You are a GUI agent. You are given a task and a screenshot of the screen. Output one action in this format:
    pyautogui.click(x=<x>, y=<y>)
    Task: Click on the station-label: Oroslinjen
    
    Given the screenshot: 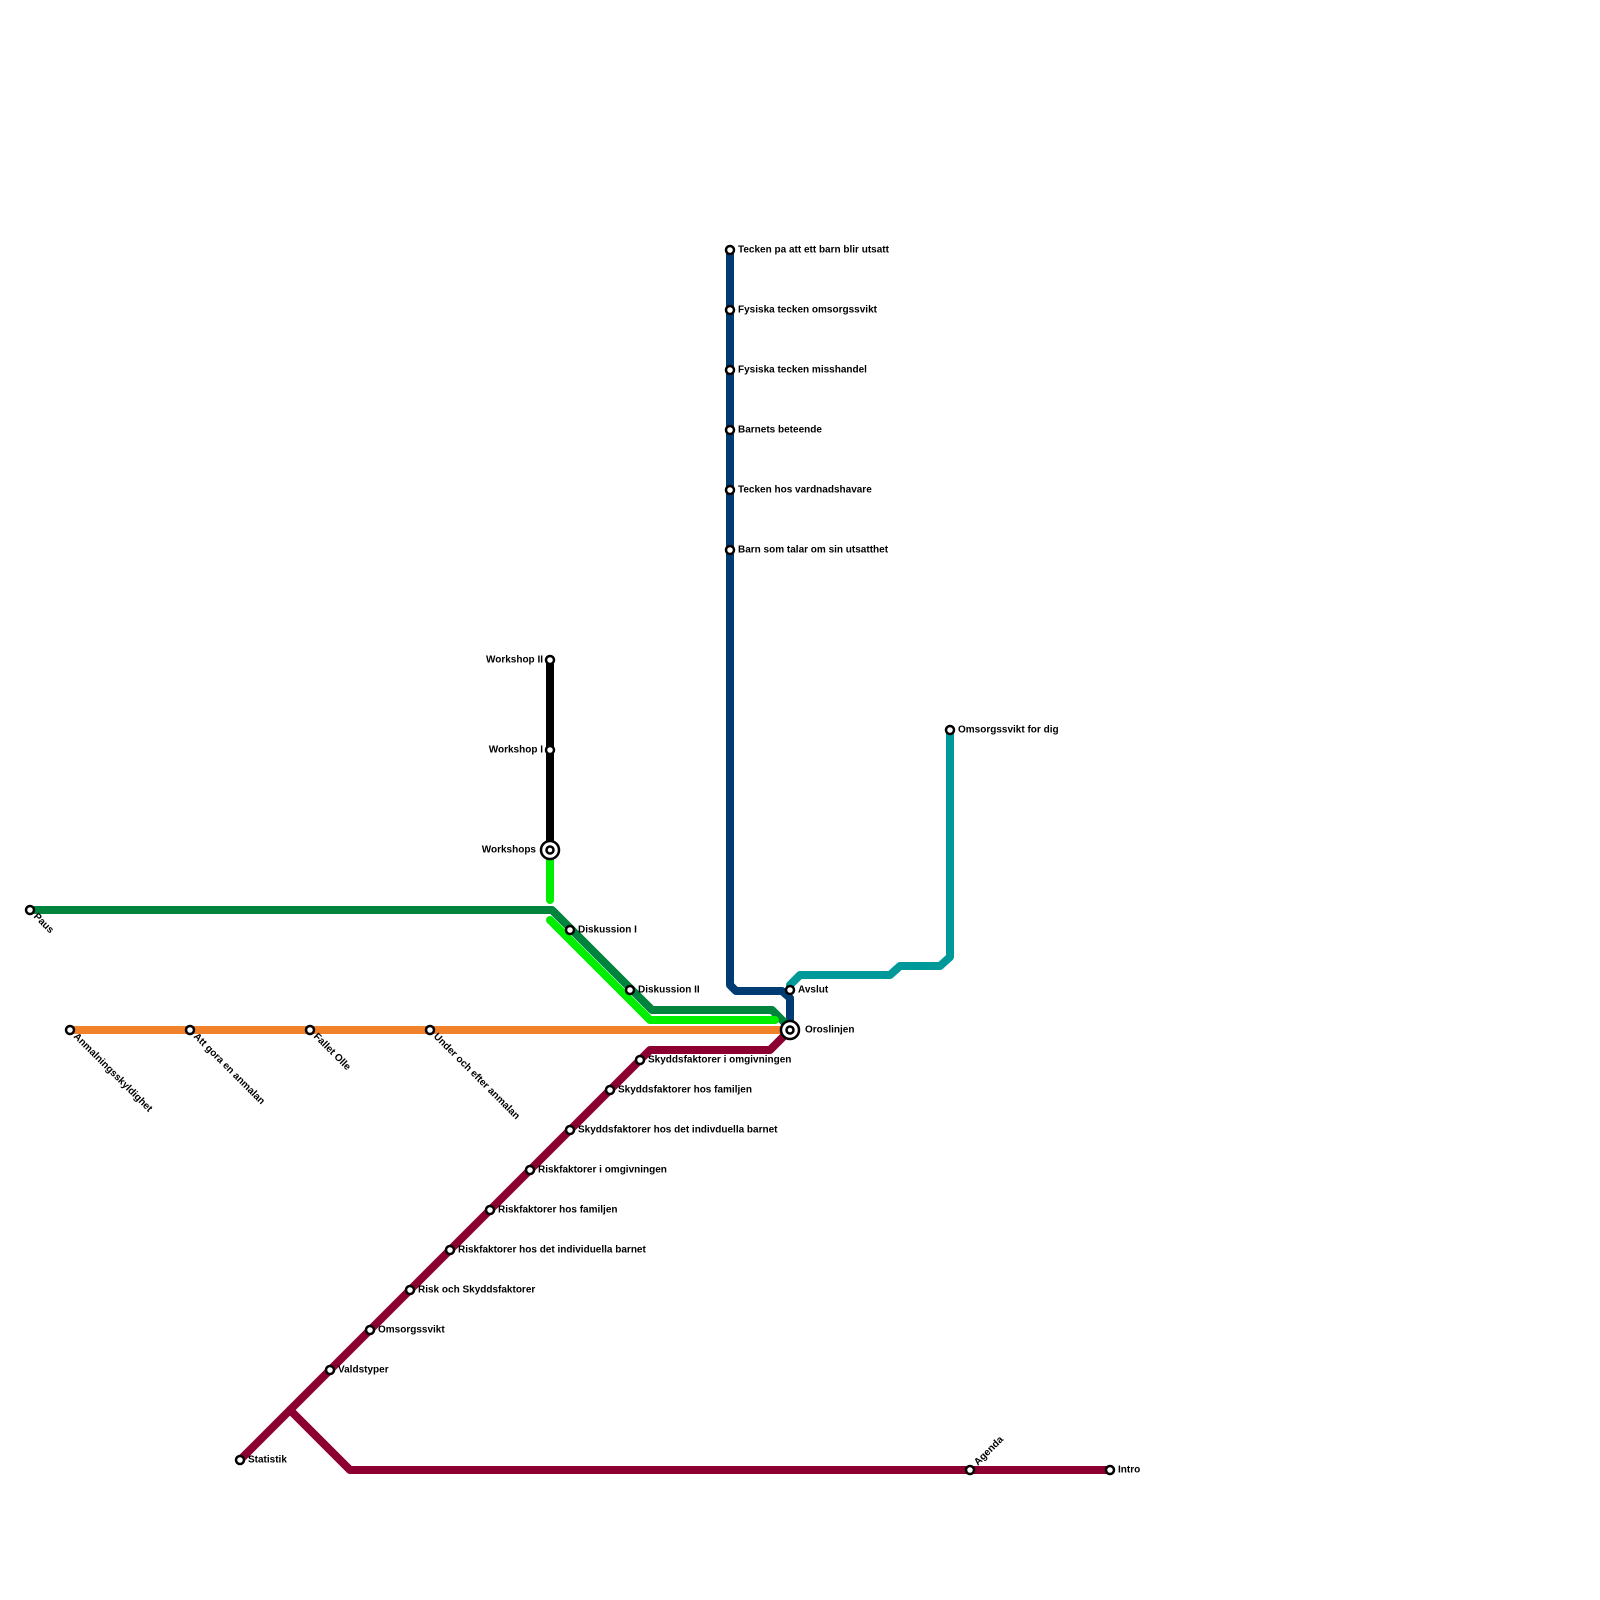 What is the action you would take?
    pyautogui.click(x=829, y=1030)
    